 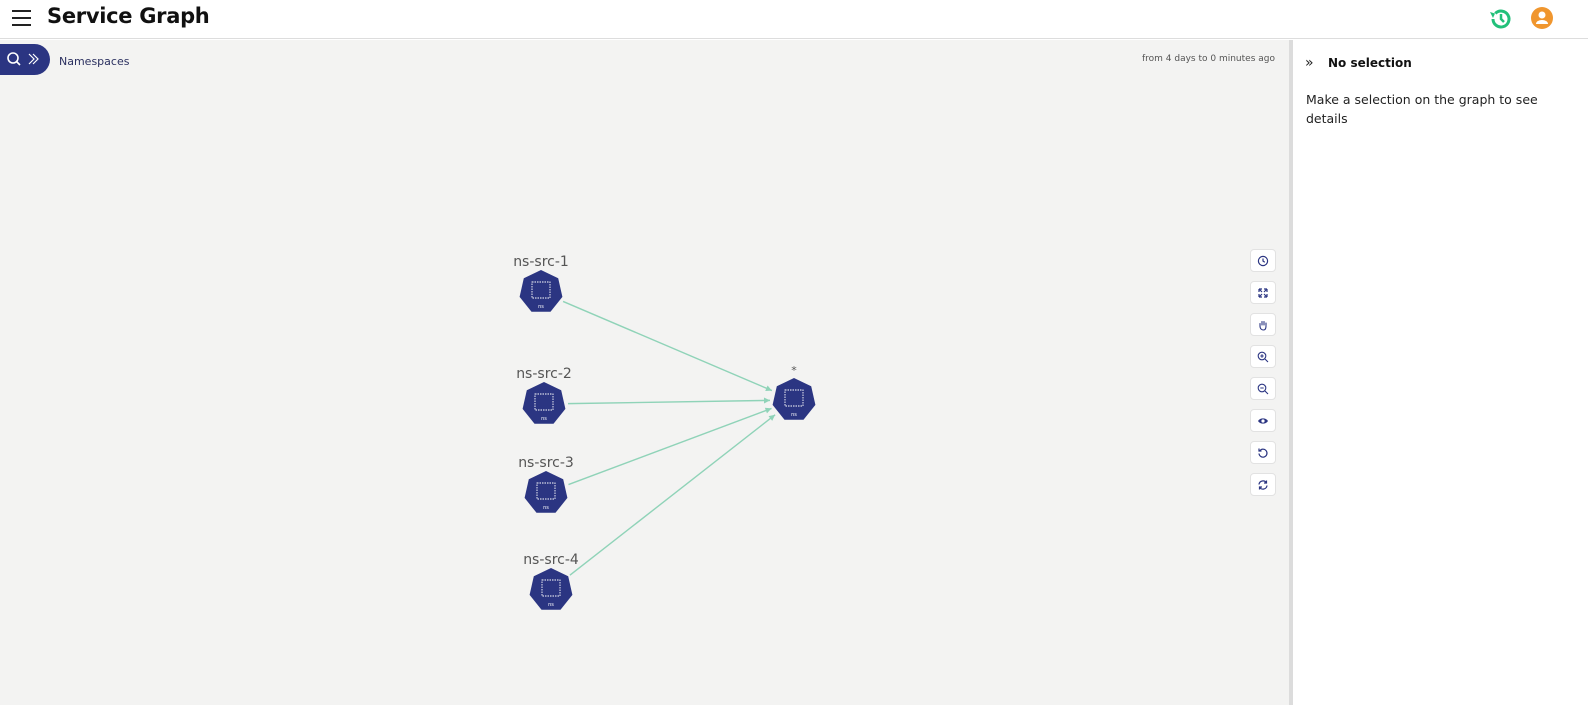 I want to click on zoom-in-icon, so click(x=1263, y=356).